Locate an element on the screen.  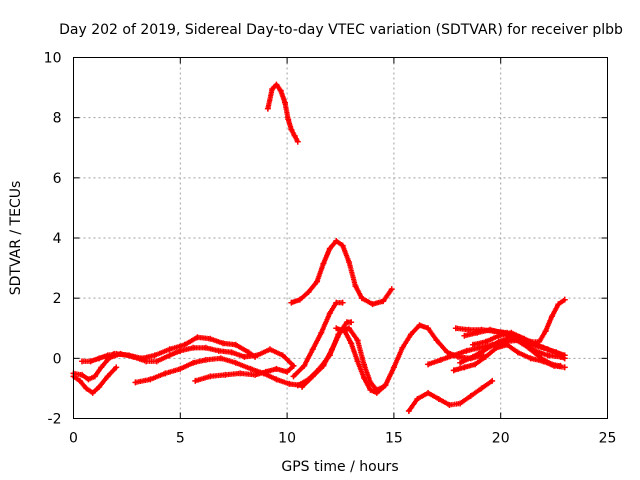
series-marker-band is located at coordinates (94, 380).